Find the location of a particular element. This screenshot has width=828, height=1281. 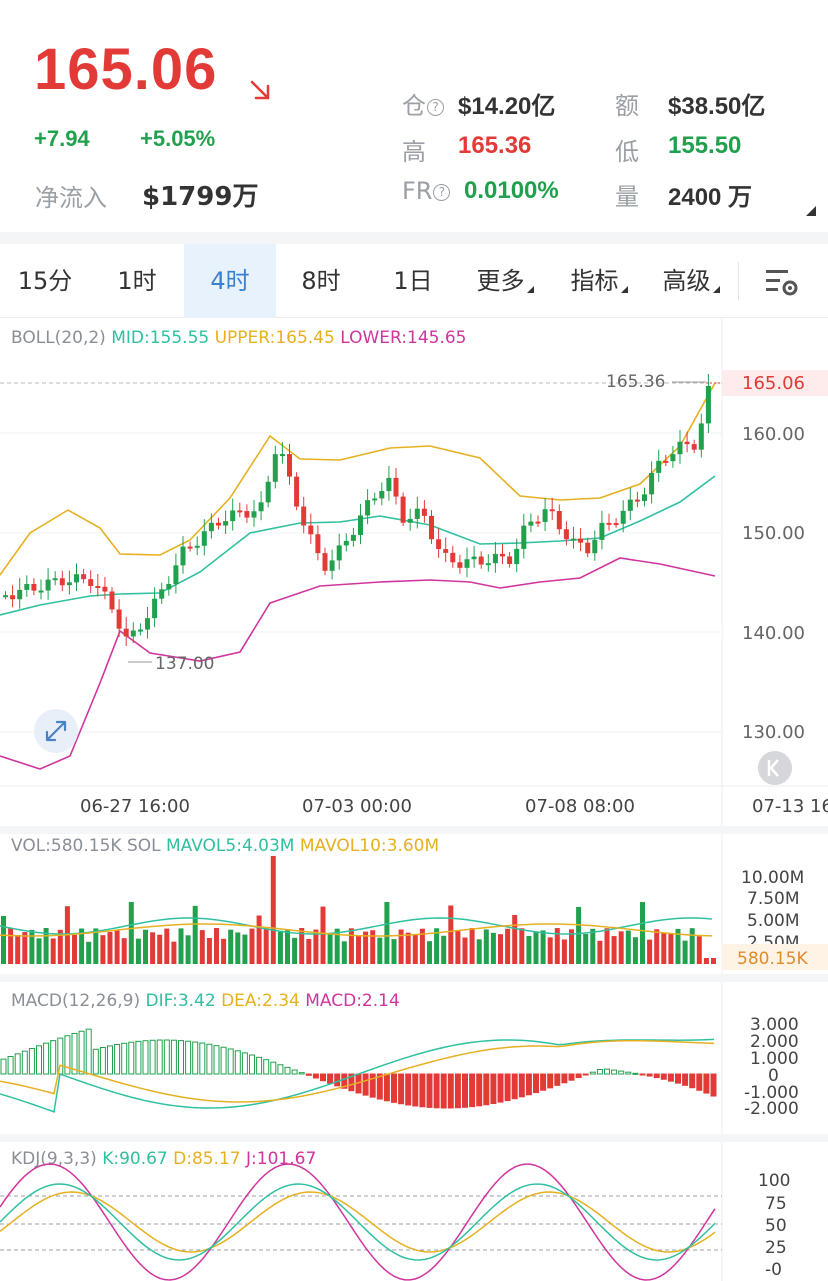

tab-1d: 1日 is located at coordinates (413, 281).